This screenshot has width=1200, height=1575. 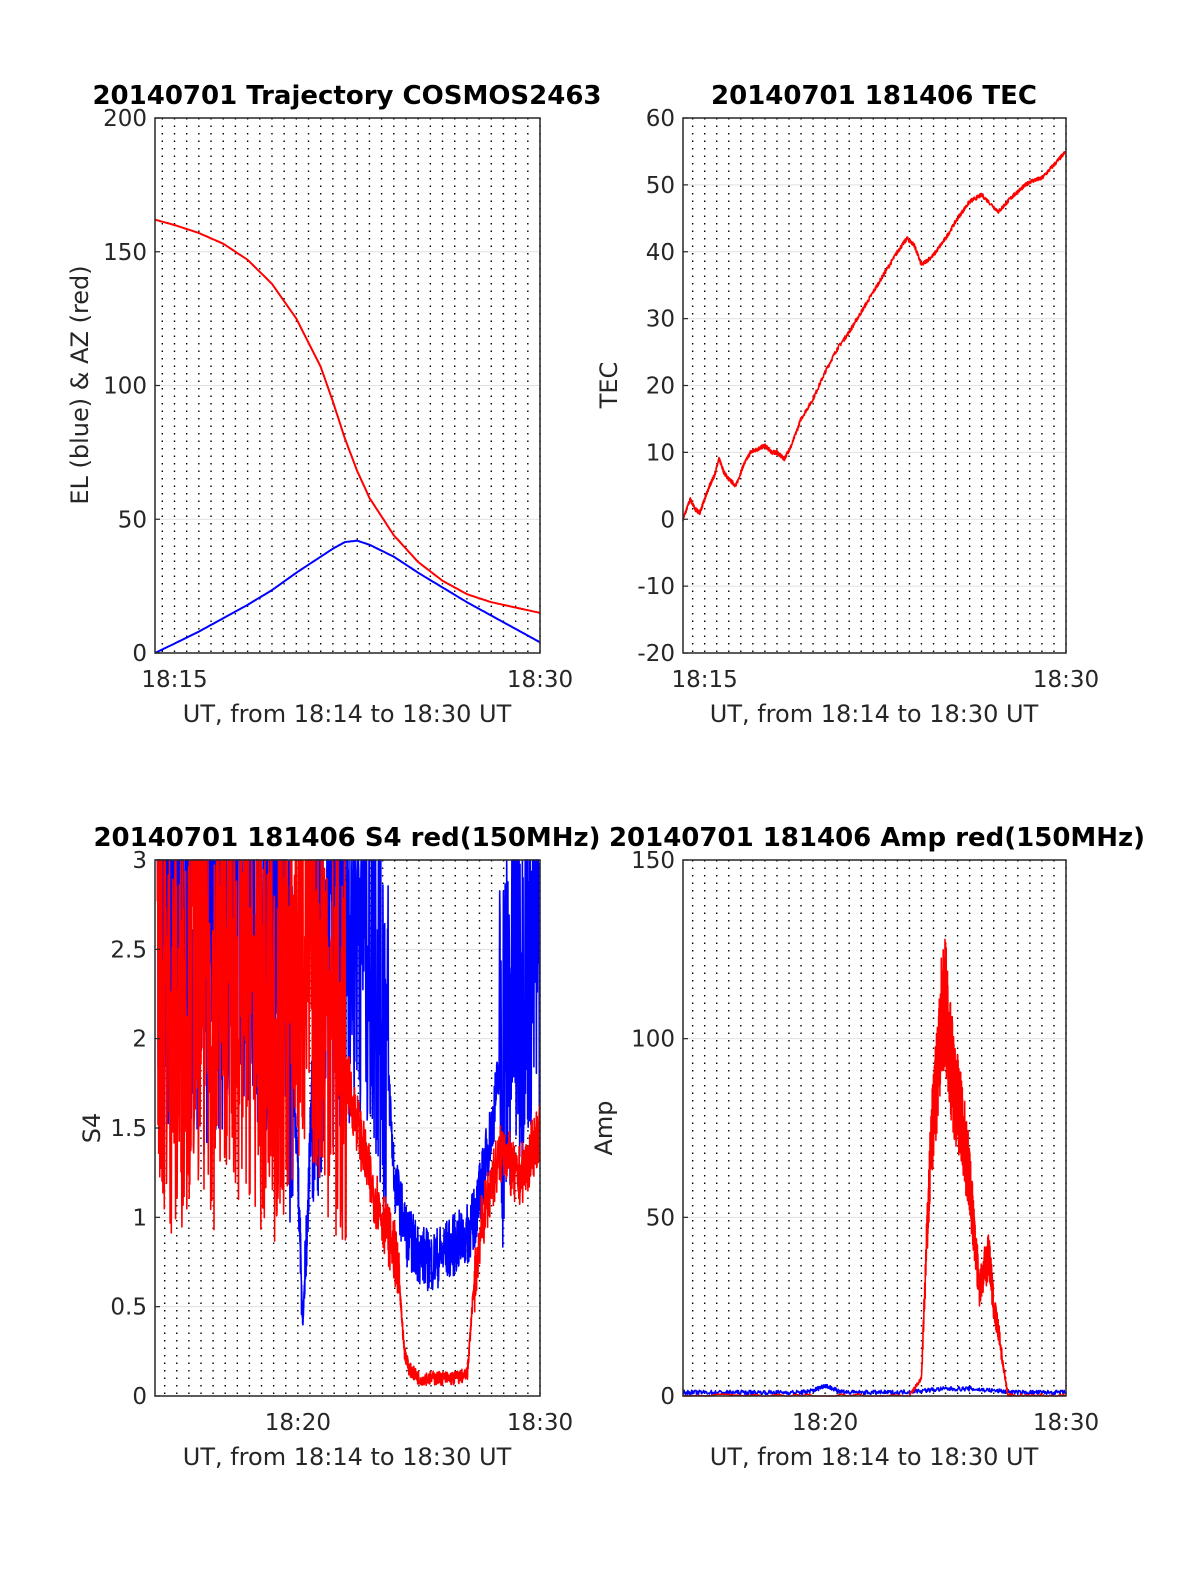 What do you see at coordinates (877, 838) in the screenshot?
I see `chart-title: 20140701 181406 Amp red(150MHz)` at bounding box center [877, 838].